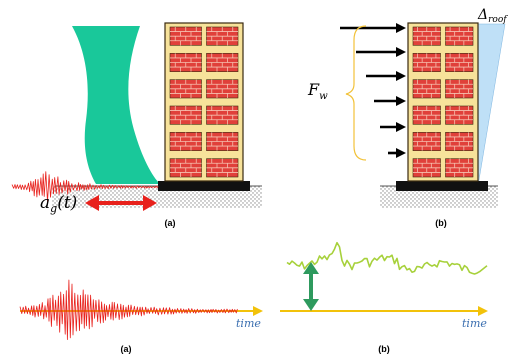 Image resolution: width=513 pixels, height=356 pixels. What do you see at coordinates (116, 105) in the screenshot?
I see `seismic-wave-band` at bounding box center [116, 105].